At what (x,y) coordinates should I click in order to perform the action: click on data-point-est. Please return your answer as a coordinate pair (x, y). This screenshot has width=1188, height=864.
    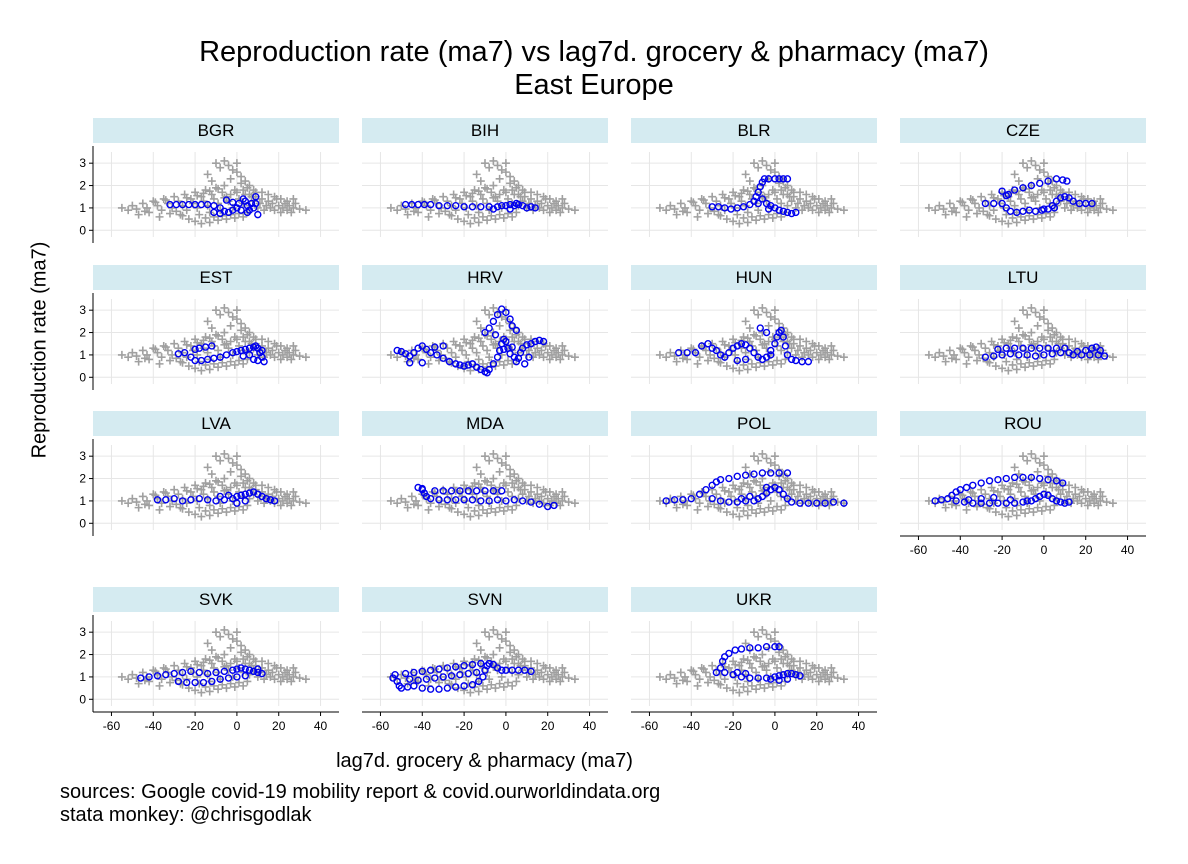
    Looking at the image, I should click on (226, 355).